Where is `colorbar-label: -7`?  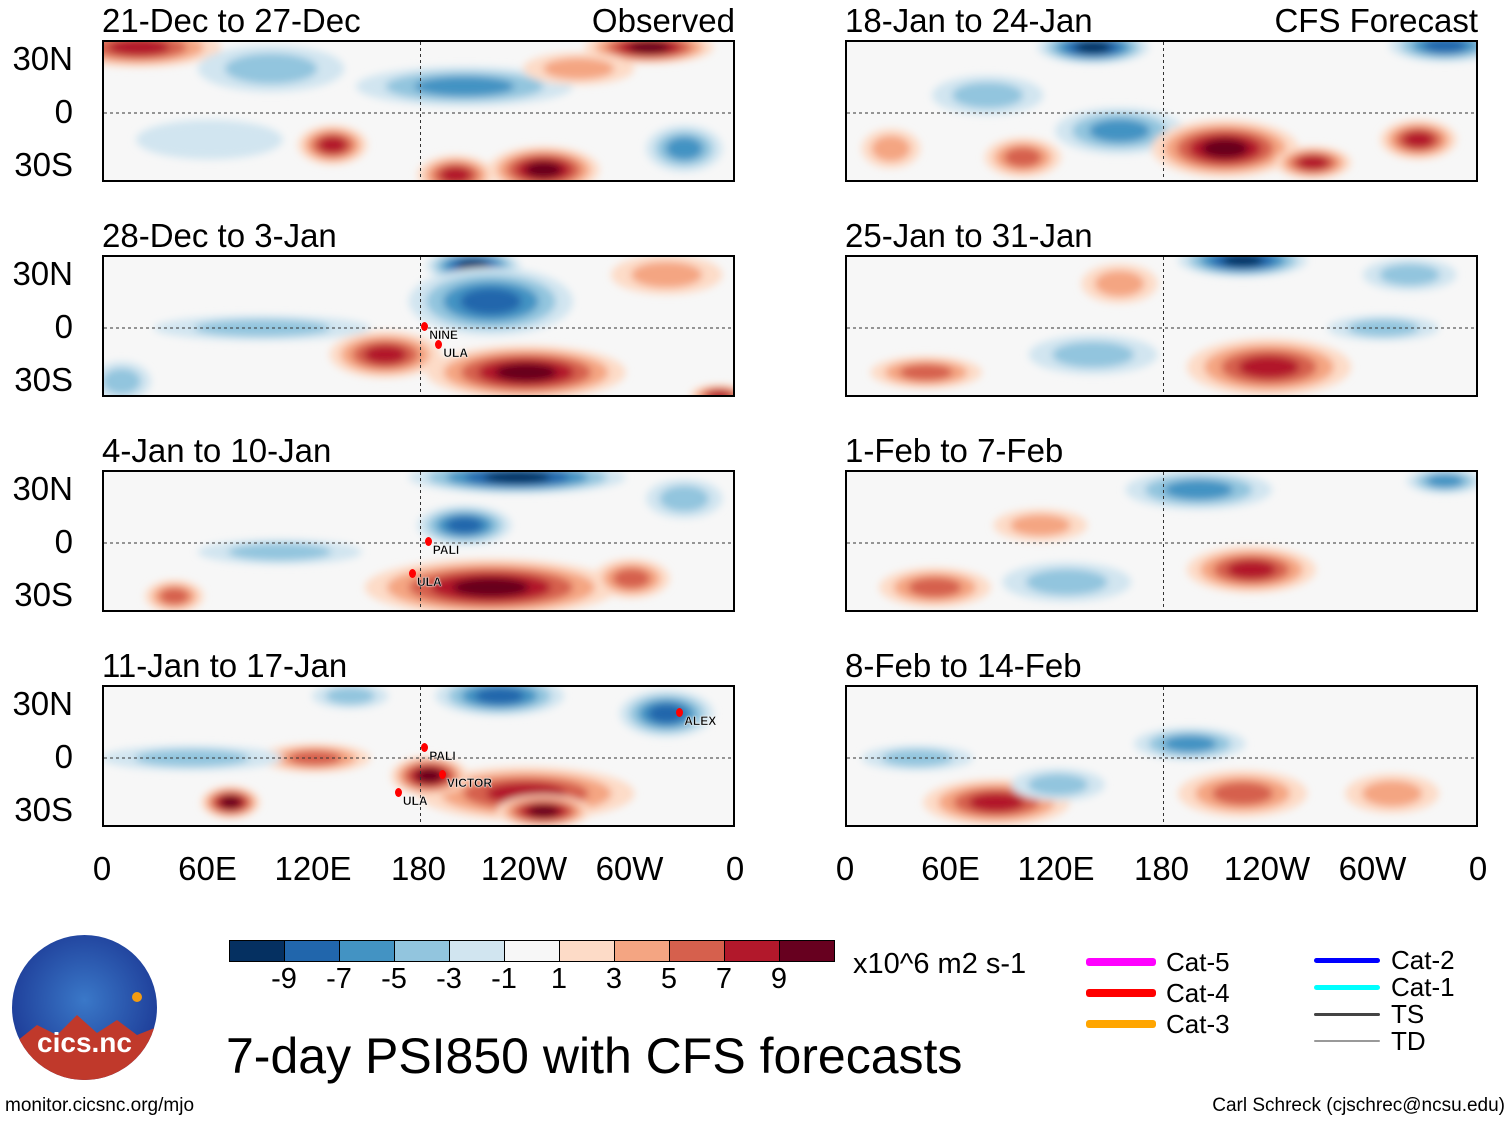 colorbar-label: -7 is located at coordinates (339, 979).